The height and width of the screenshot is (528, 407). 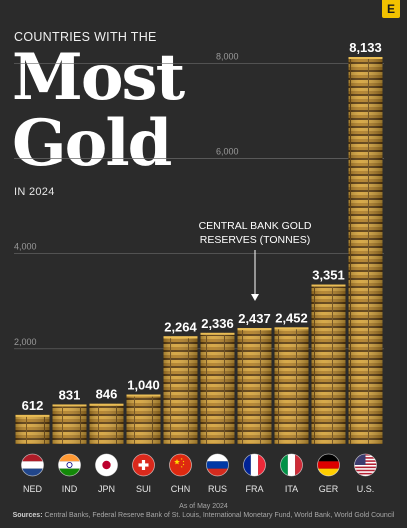 What do you see at coordinates (255, 297) in the screenshot?
I see `annotation-arrowhead` at bounding box center [255, 297].